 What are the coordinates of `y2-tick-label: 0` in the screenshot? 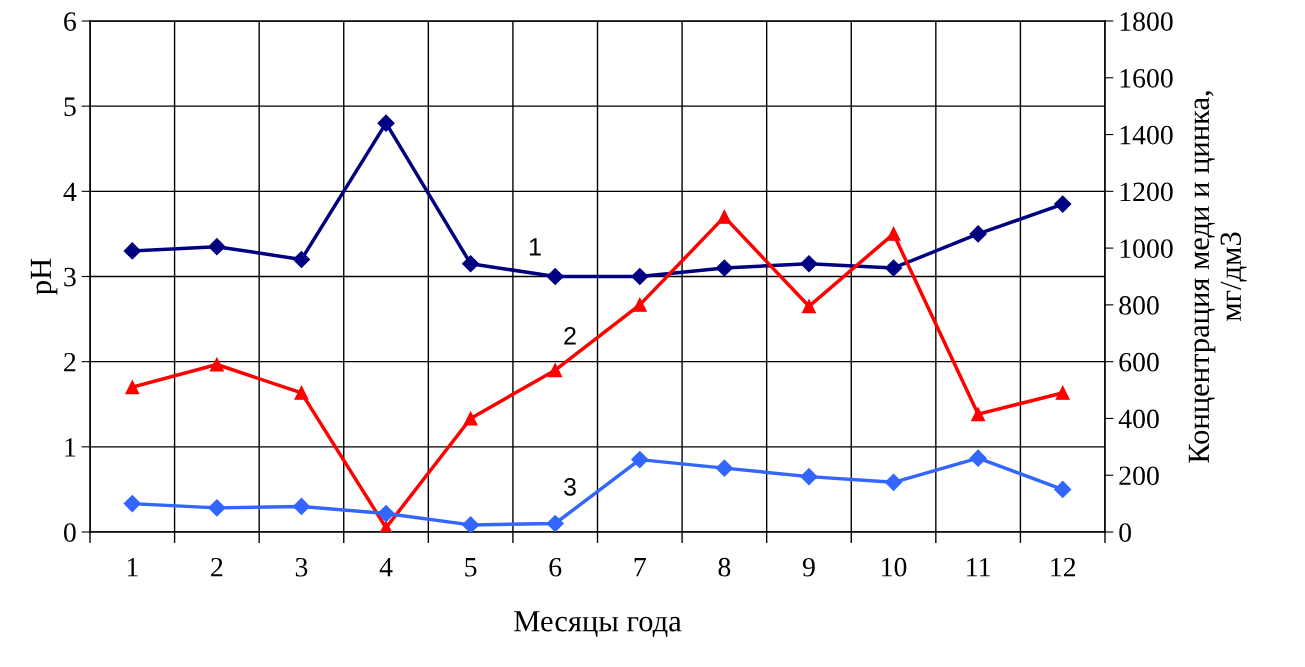 It's located at (1125, 532).